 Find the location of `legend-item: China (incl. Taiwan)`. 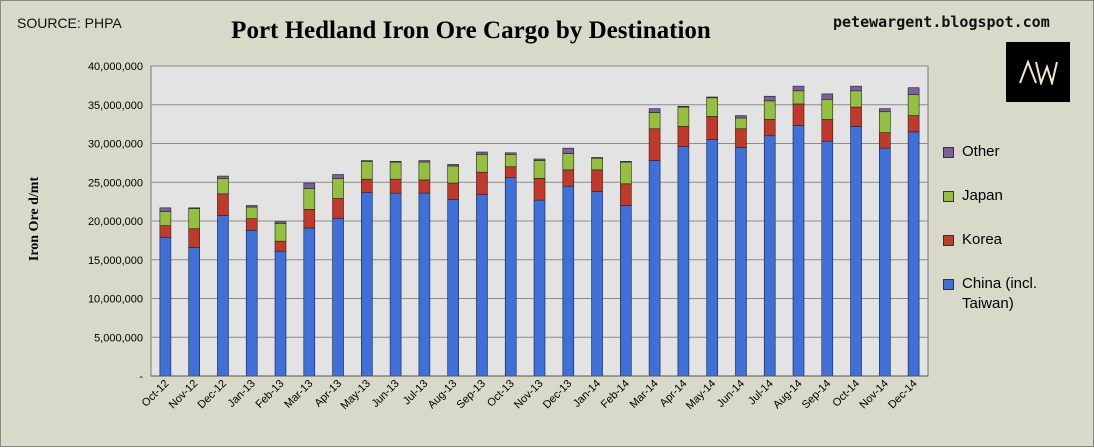

legend-item: China (incl. Taiwan) is located at coordinates (1013, 294).